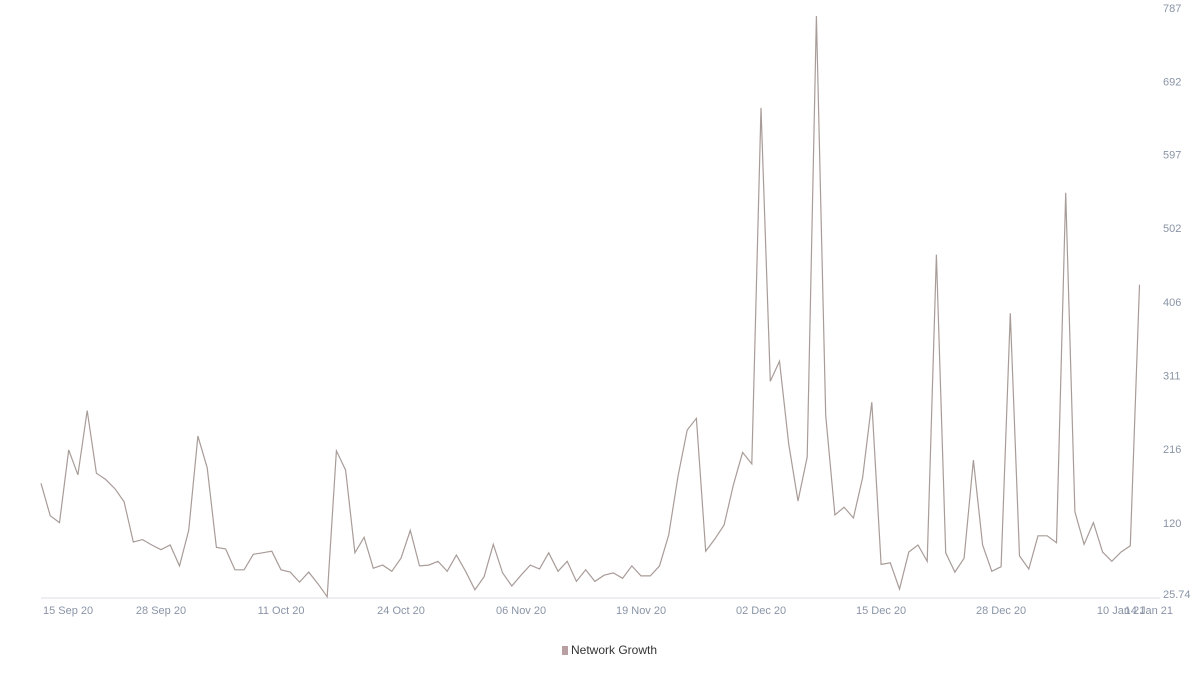 The width and height of the screenshot is (1200, 677). What do you see at coordinates (281, 611) in the screenshot?
I see `x-tick-label: 11 Oct 20` at bounding box center [281, 611].